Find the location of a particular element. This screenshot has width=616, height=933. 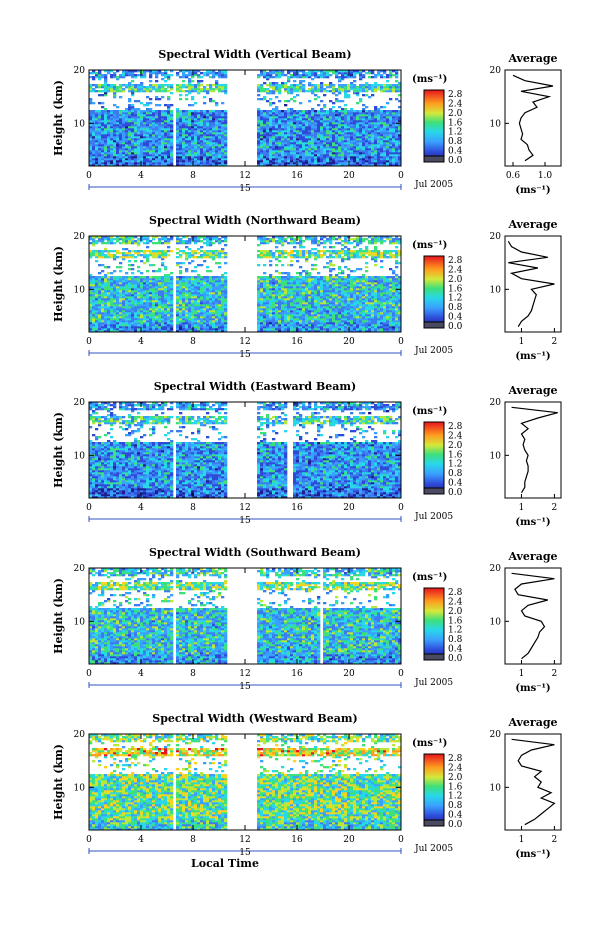

x-axis-label: Local Time is located at coordinates (225, 863).